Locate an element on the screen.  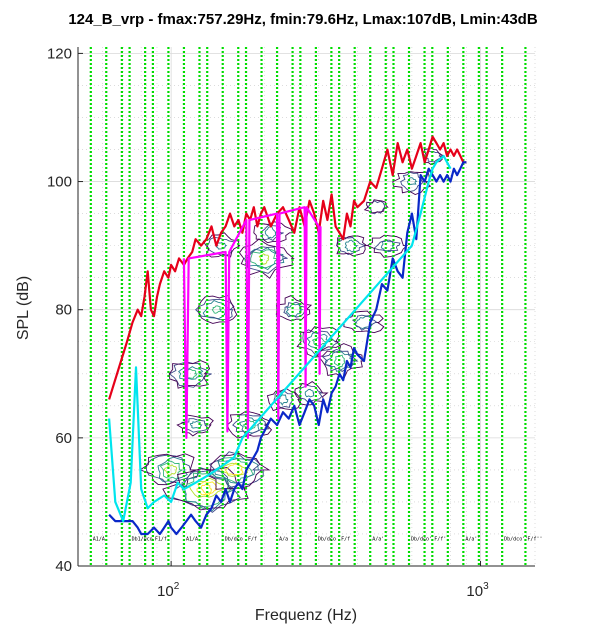
x-tick-label: 10³ is located at coordinates (477, 590).